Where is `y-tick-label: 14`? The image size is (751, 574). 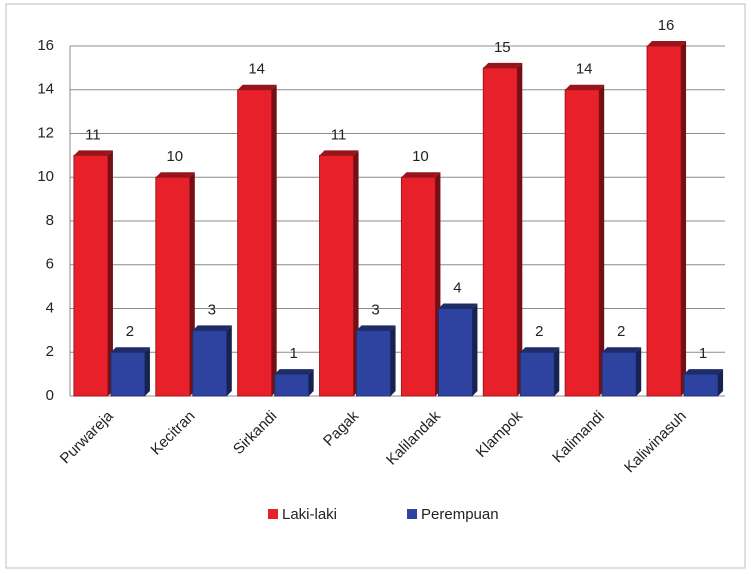
y-tick-label: 14 is located at coordinates (45, 89).